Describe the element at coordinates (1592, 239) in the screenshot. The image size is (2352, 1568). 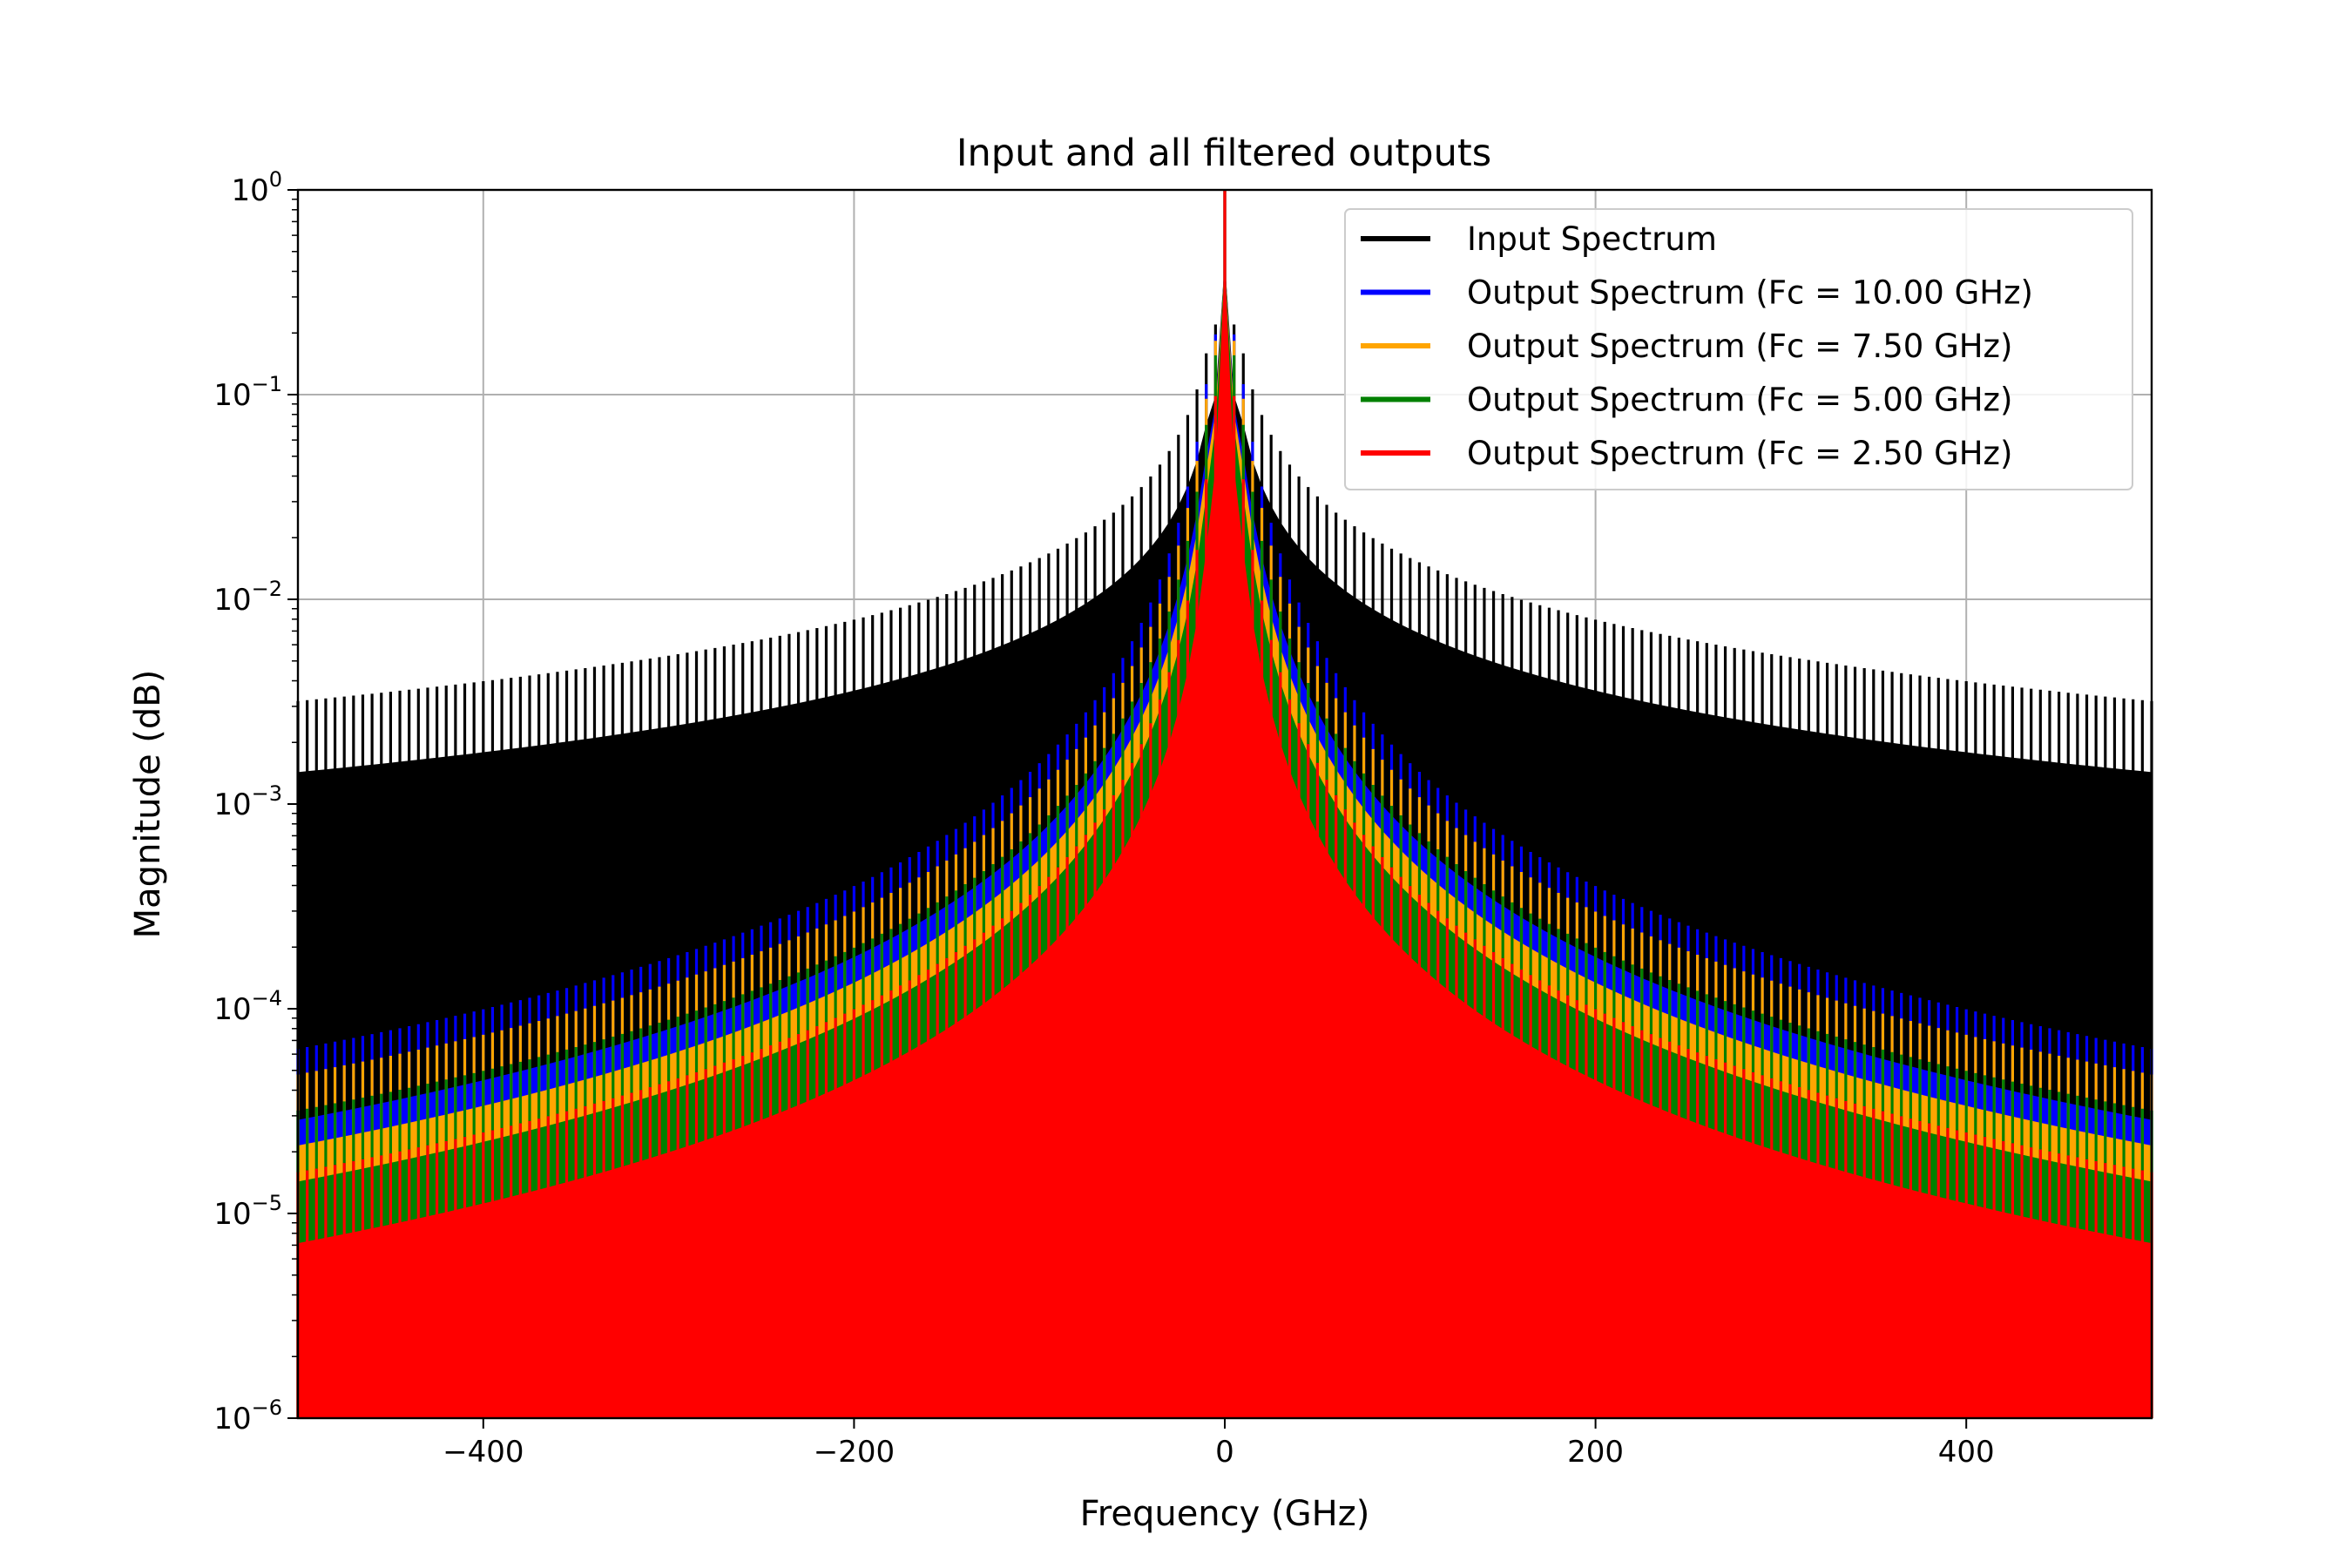
I see `legend-label: Input Spectrum` at that location.